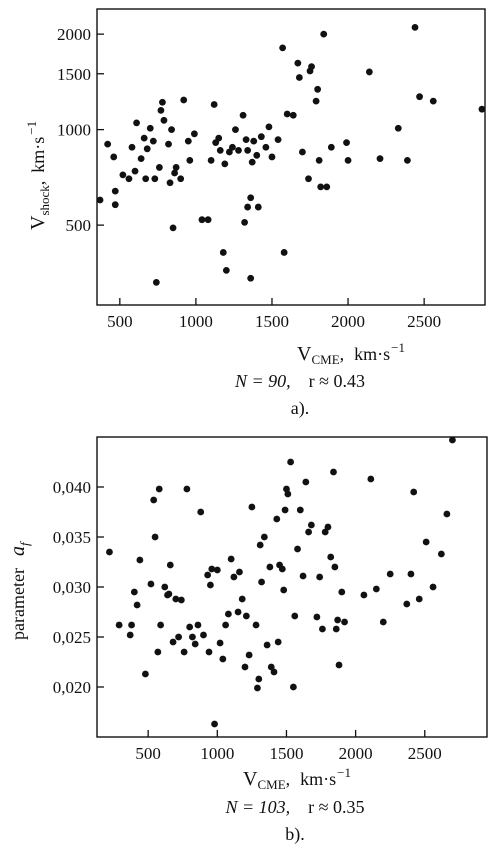 The image size is (489, 854). Describe the element at coordinates (38, 222) in the screenshot. I see `y-axis-label-a-main: V` at that location.